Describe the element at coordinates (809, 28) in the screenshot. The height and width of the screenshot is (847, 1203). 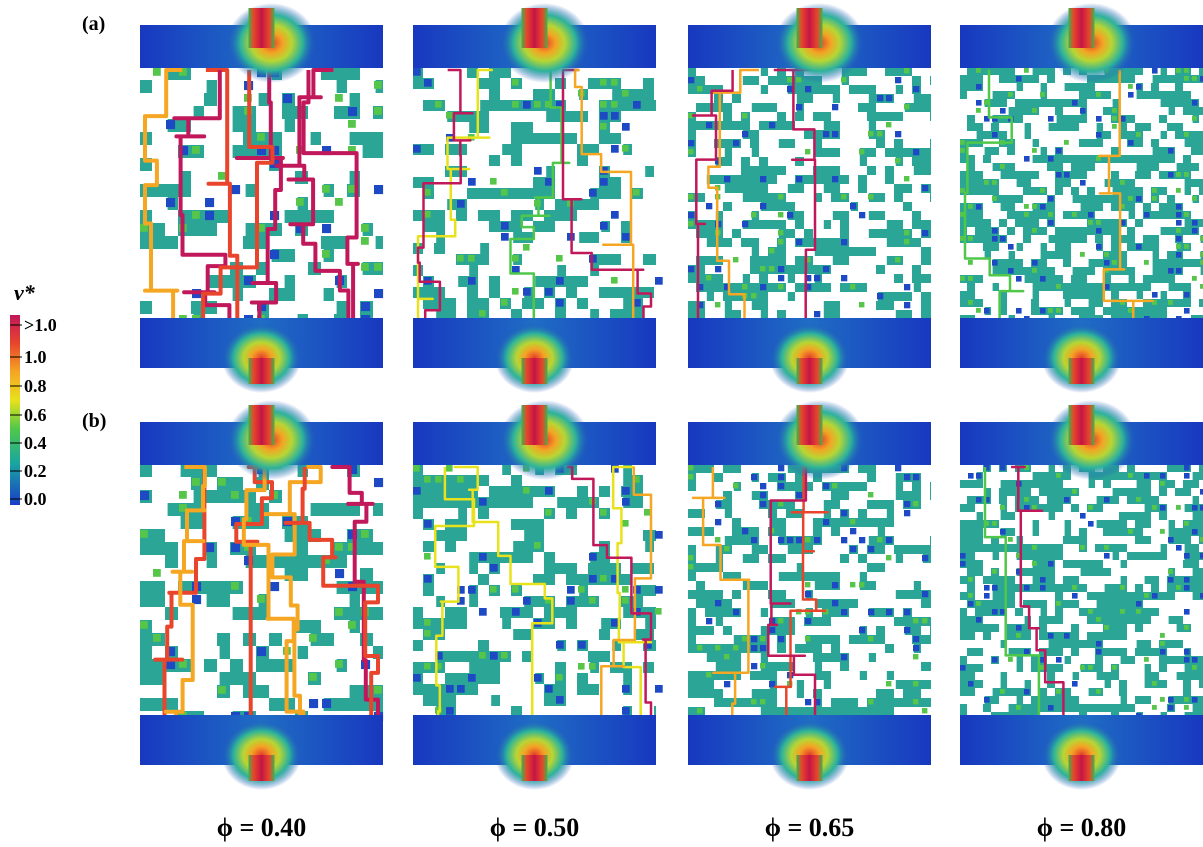
I see `inlet-pipe` at that location.